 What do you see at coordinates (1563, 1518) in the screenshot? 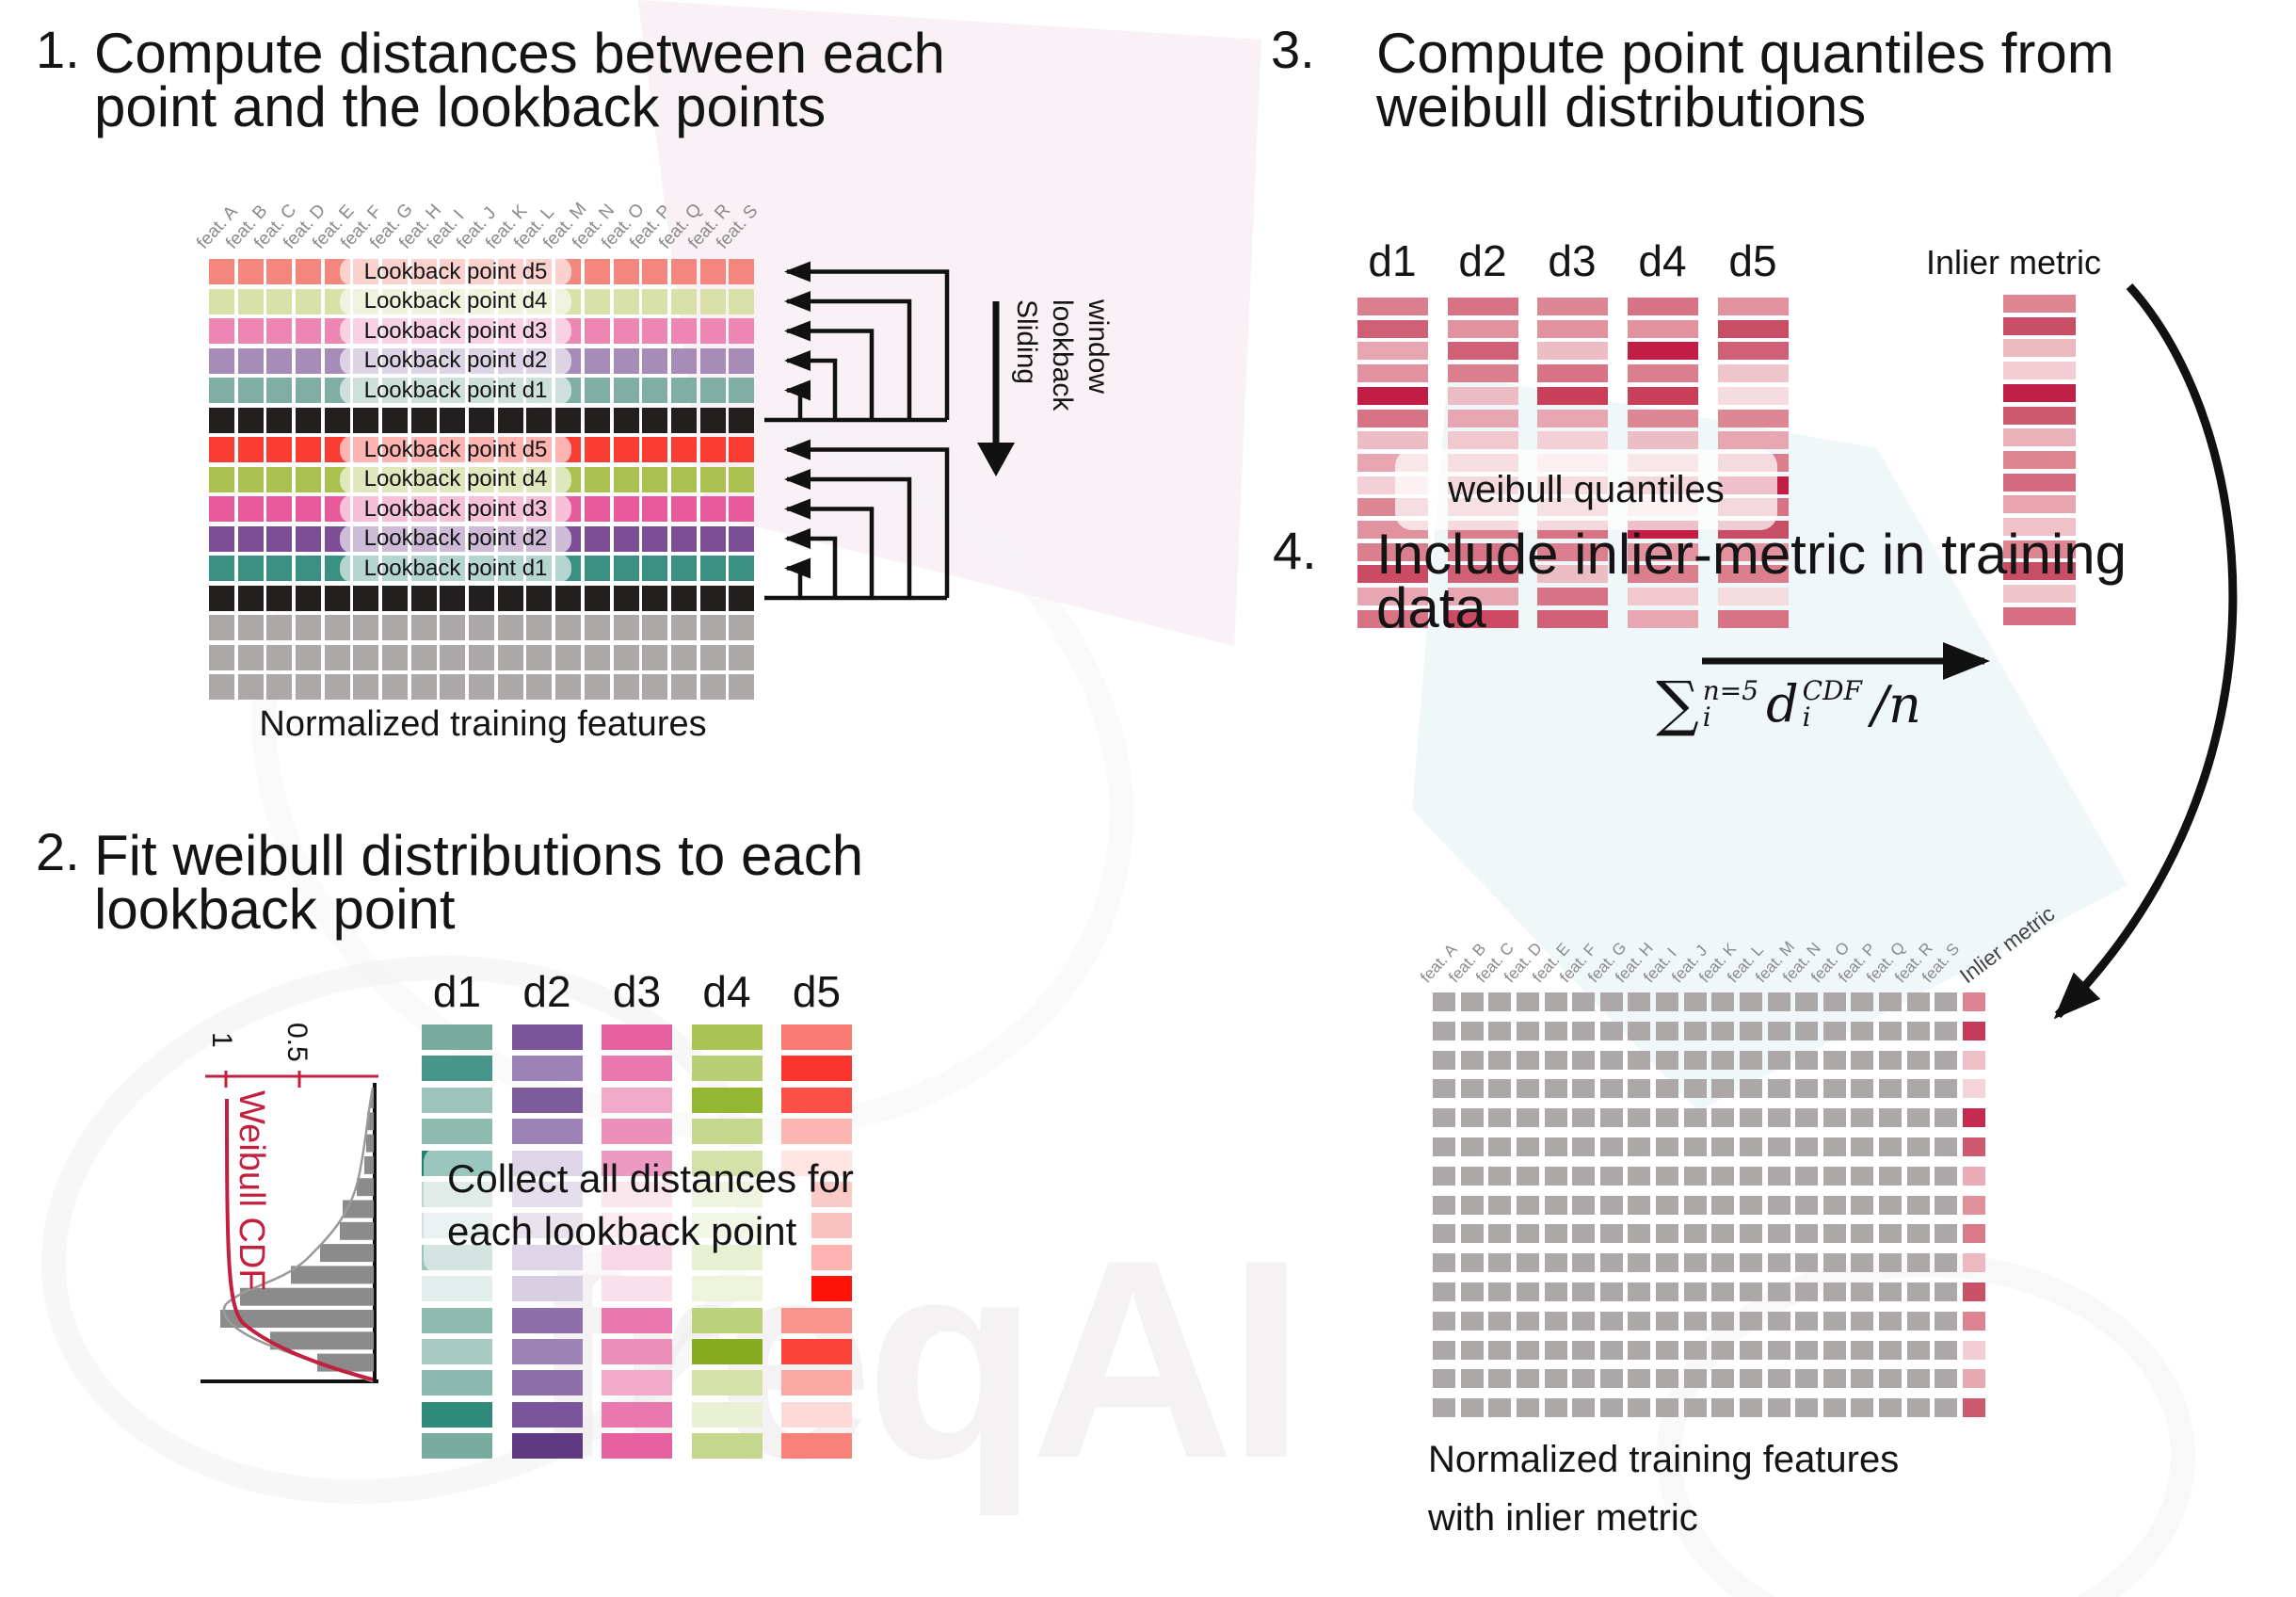
I see `s4-caption-line2: with inlier metric` at bounding box center [1563, 1518].